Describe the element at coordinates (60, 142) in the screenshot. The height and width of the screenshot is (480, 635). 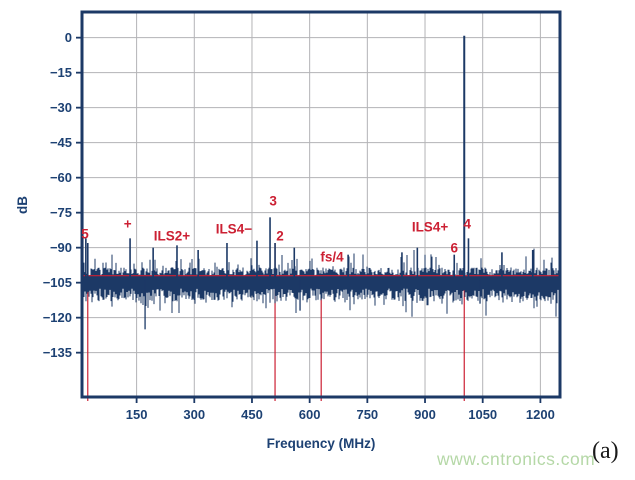
I see `y-tick-label: −45` at that location.